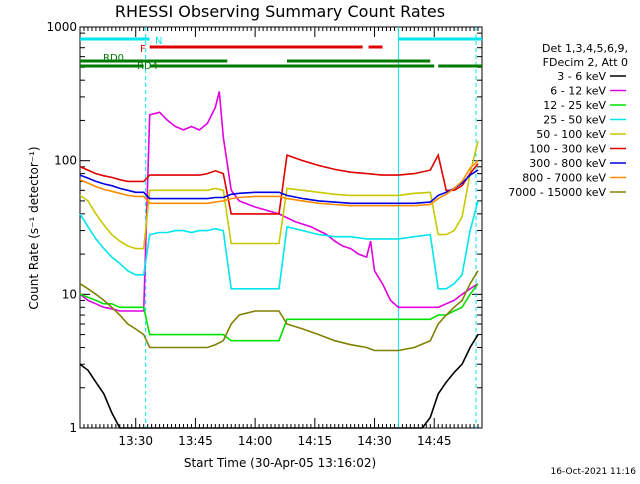 Image resolution: width=640 pixels, height=484 pixels. What do you see at coordinates (147, 66) in the screenshot?
I see `flag-label-rd4: RD4` at bounding box center [147, 66].